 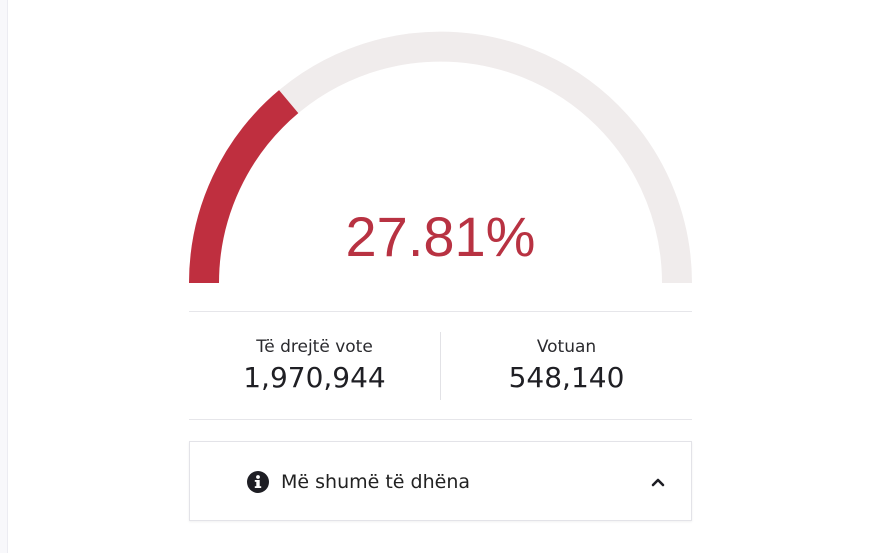 I want to click on info-circle-icon, so click(x=258, y=482).